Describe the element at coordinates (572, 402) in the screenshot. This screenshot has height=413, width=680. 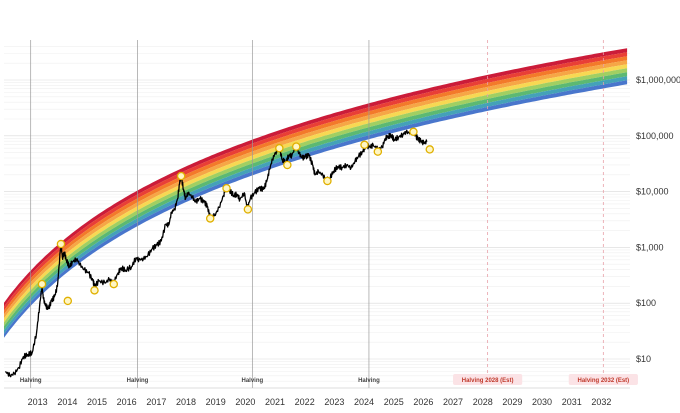
I see `x-tick-label: 2031` at that location.